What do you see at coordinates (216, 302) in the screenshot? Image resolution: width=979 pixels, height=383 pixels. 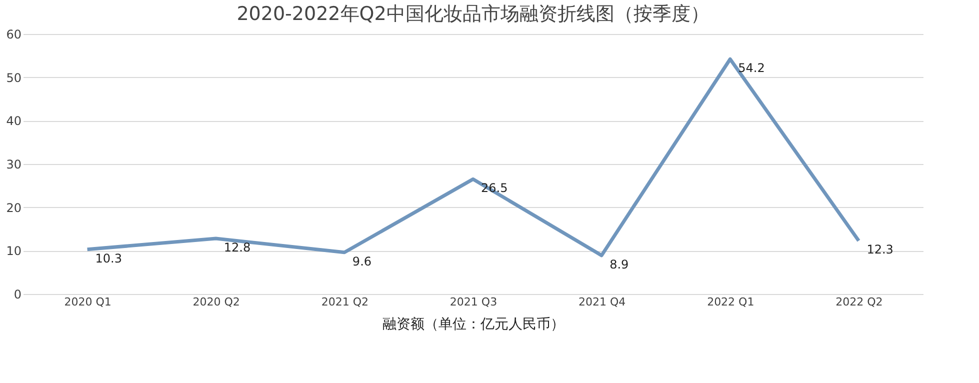 I see `x-tick-label: 2020 Q2` at bounding box center [216, 302].